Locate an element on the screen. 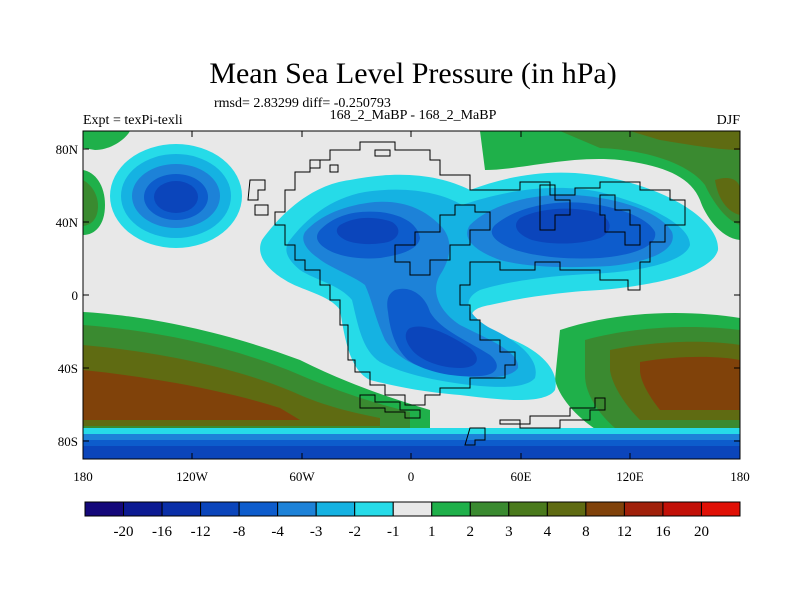  colorbar-label: 16 is located at coordinates (663, 532).